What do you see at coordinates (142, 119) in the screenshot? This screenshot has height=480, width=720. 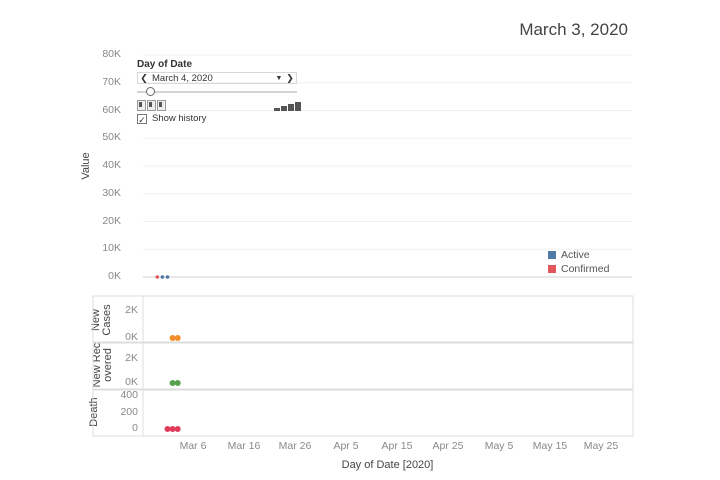 I see `show-history-checkbox: ✓` at bounding box center [142, 119].